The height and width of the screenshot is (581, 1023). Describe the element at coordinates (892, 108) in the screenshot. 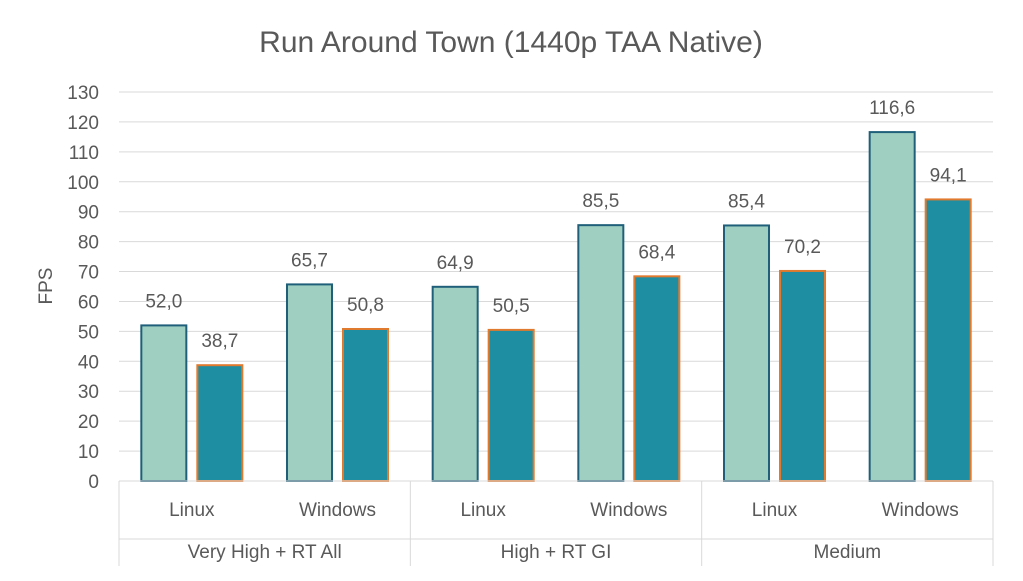

I see `data-label: 116,6` at that location.